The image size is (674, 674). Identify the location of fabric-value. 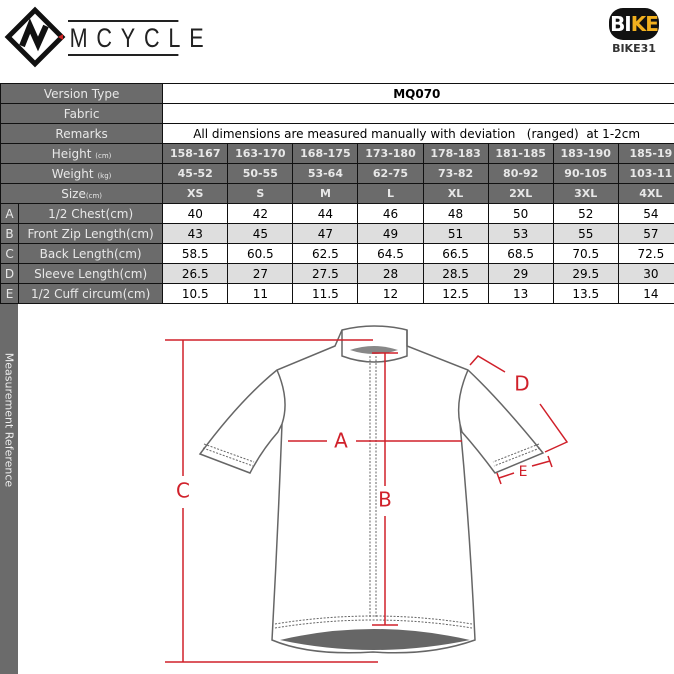
(418, 113).